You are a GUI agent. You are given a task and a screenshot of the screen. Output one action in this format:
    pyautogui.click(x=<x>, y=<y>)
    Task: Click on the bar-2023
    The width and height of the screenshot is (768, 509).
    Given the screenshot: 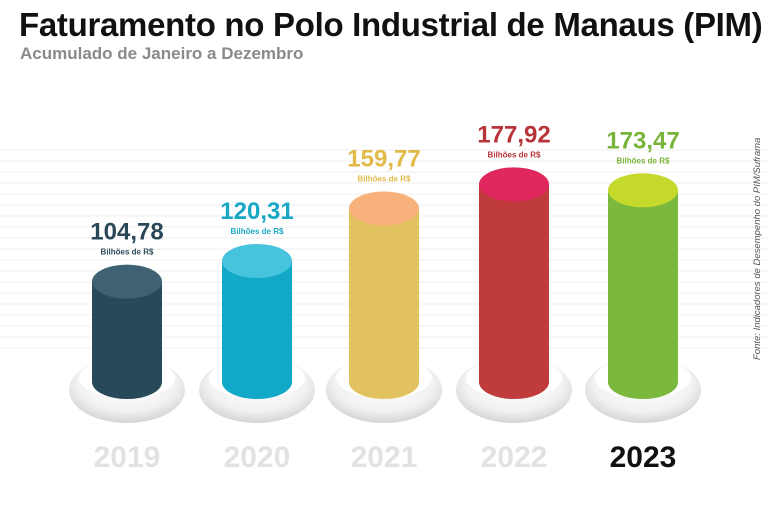 What is the action you would take?
    pyautogui.click(x=643, y=294)
    